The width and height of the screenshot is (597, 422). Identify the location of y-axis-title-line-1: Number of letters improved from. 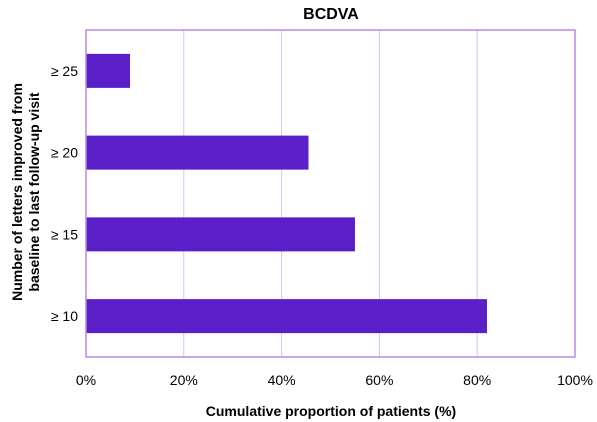
(17, 192).